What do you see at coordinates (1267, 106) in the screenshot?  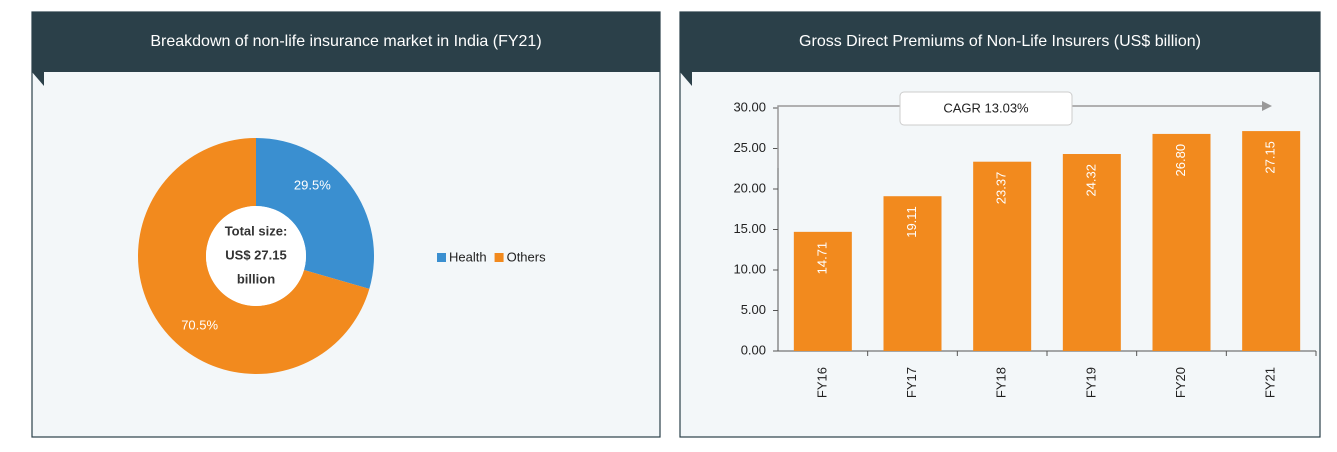 I see `arrow-head` at bounding box center [1267, 106].